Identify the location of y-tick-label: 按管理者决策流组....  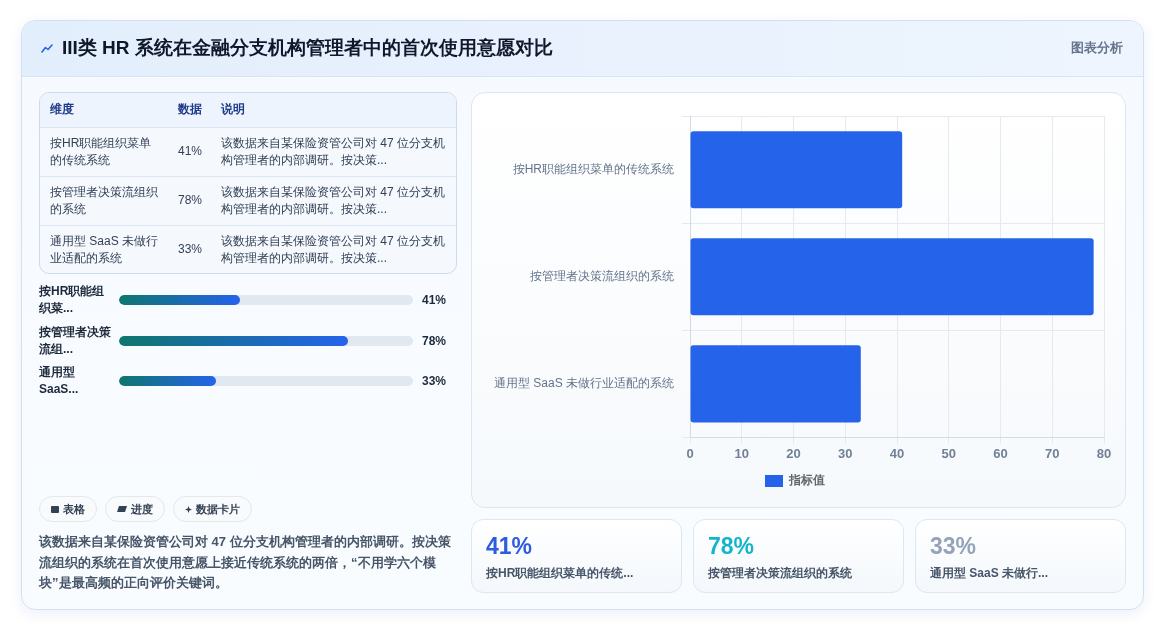
(75, 340).